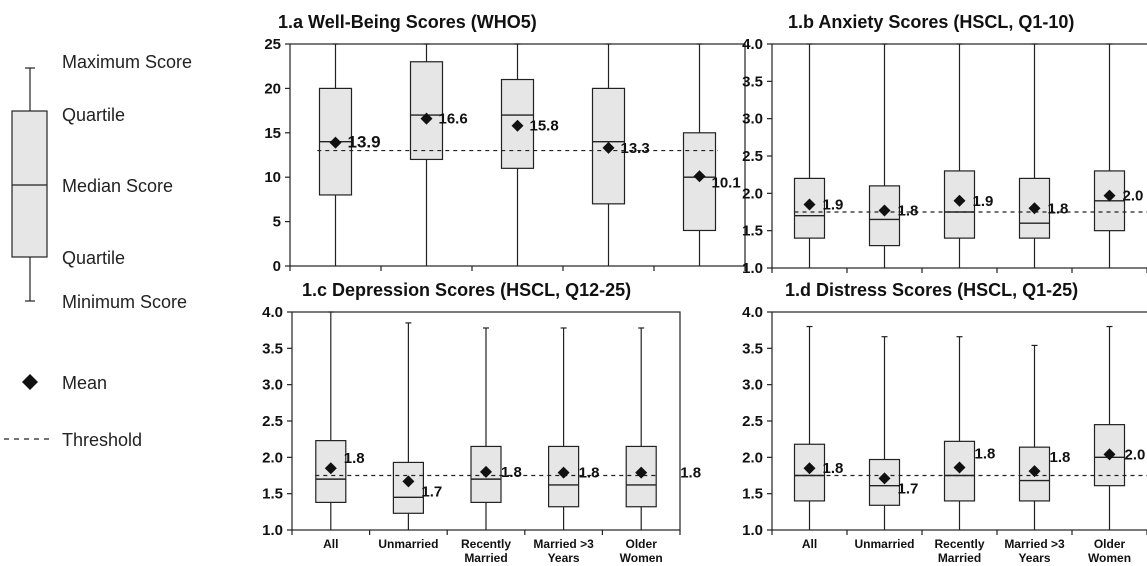 The width and height of the screenshot is (1147, 566). What do you see at coordinates (635, 148) in the screenshot?
I see `mean-label: 13.3` at bounding box center [635, 148].